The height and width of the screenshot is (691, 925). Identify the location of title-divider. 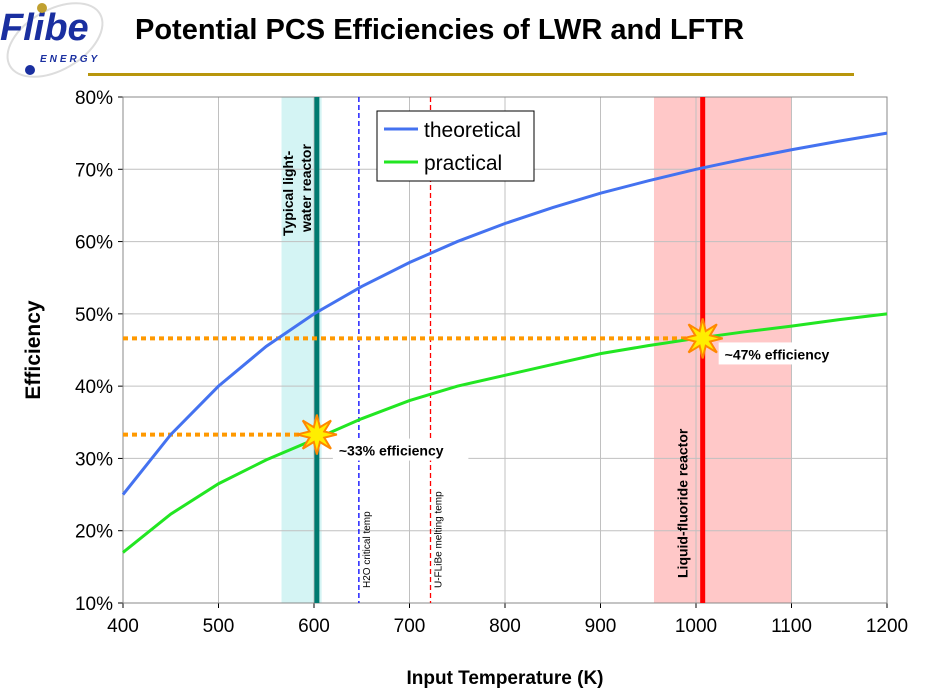
(471, 74).